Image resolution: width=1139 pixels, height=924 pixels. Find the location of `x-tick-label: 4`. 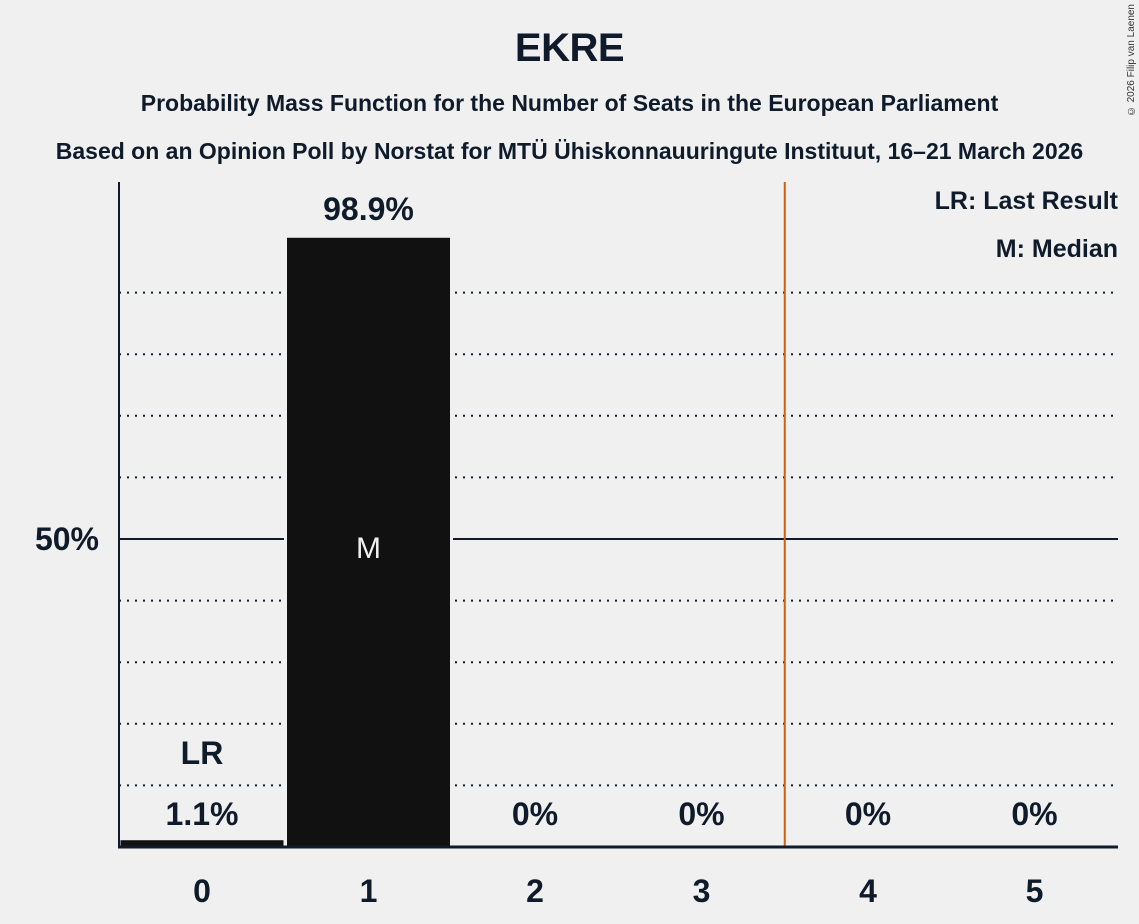

x-tick-label: 4 is located at coordinates (868, 891).